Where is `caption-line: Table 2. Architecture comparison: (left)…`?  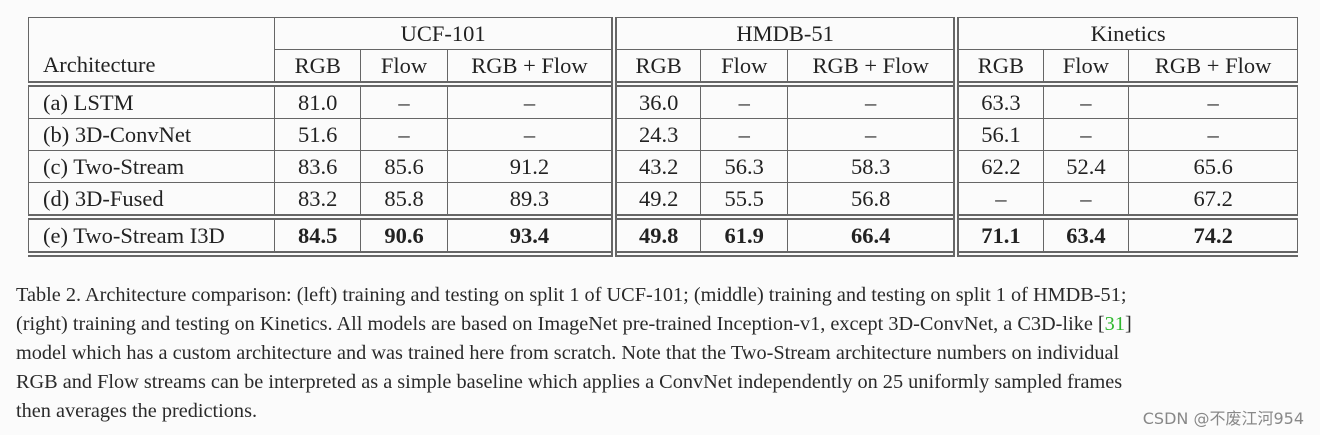
caption-line: Table 2. Architecture comparison: (left)… is located at coordinates (571, 295).